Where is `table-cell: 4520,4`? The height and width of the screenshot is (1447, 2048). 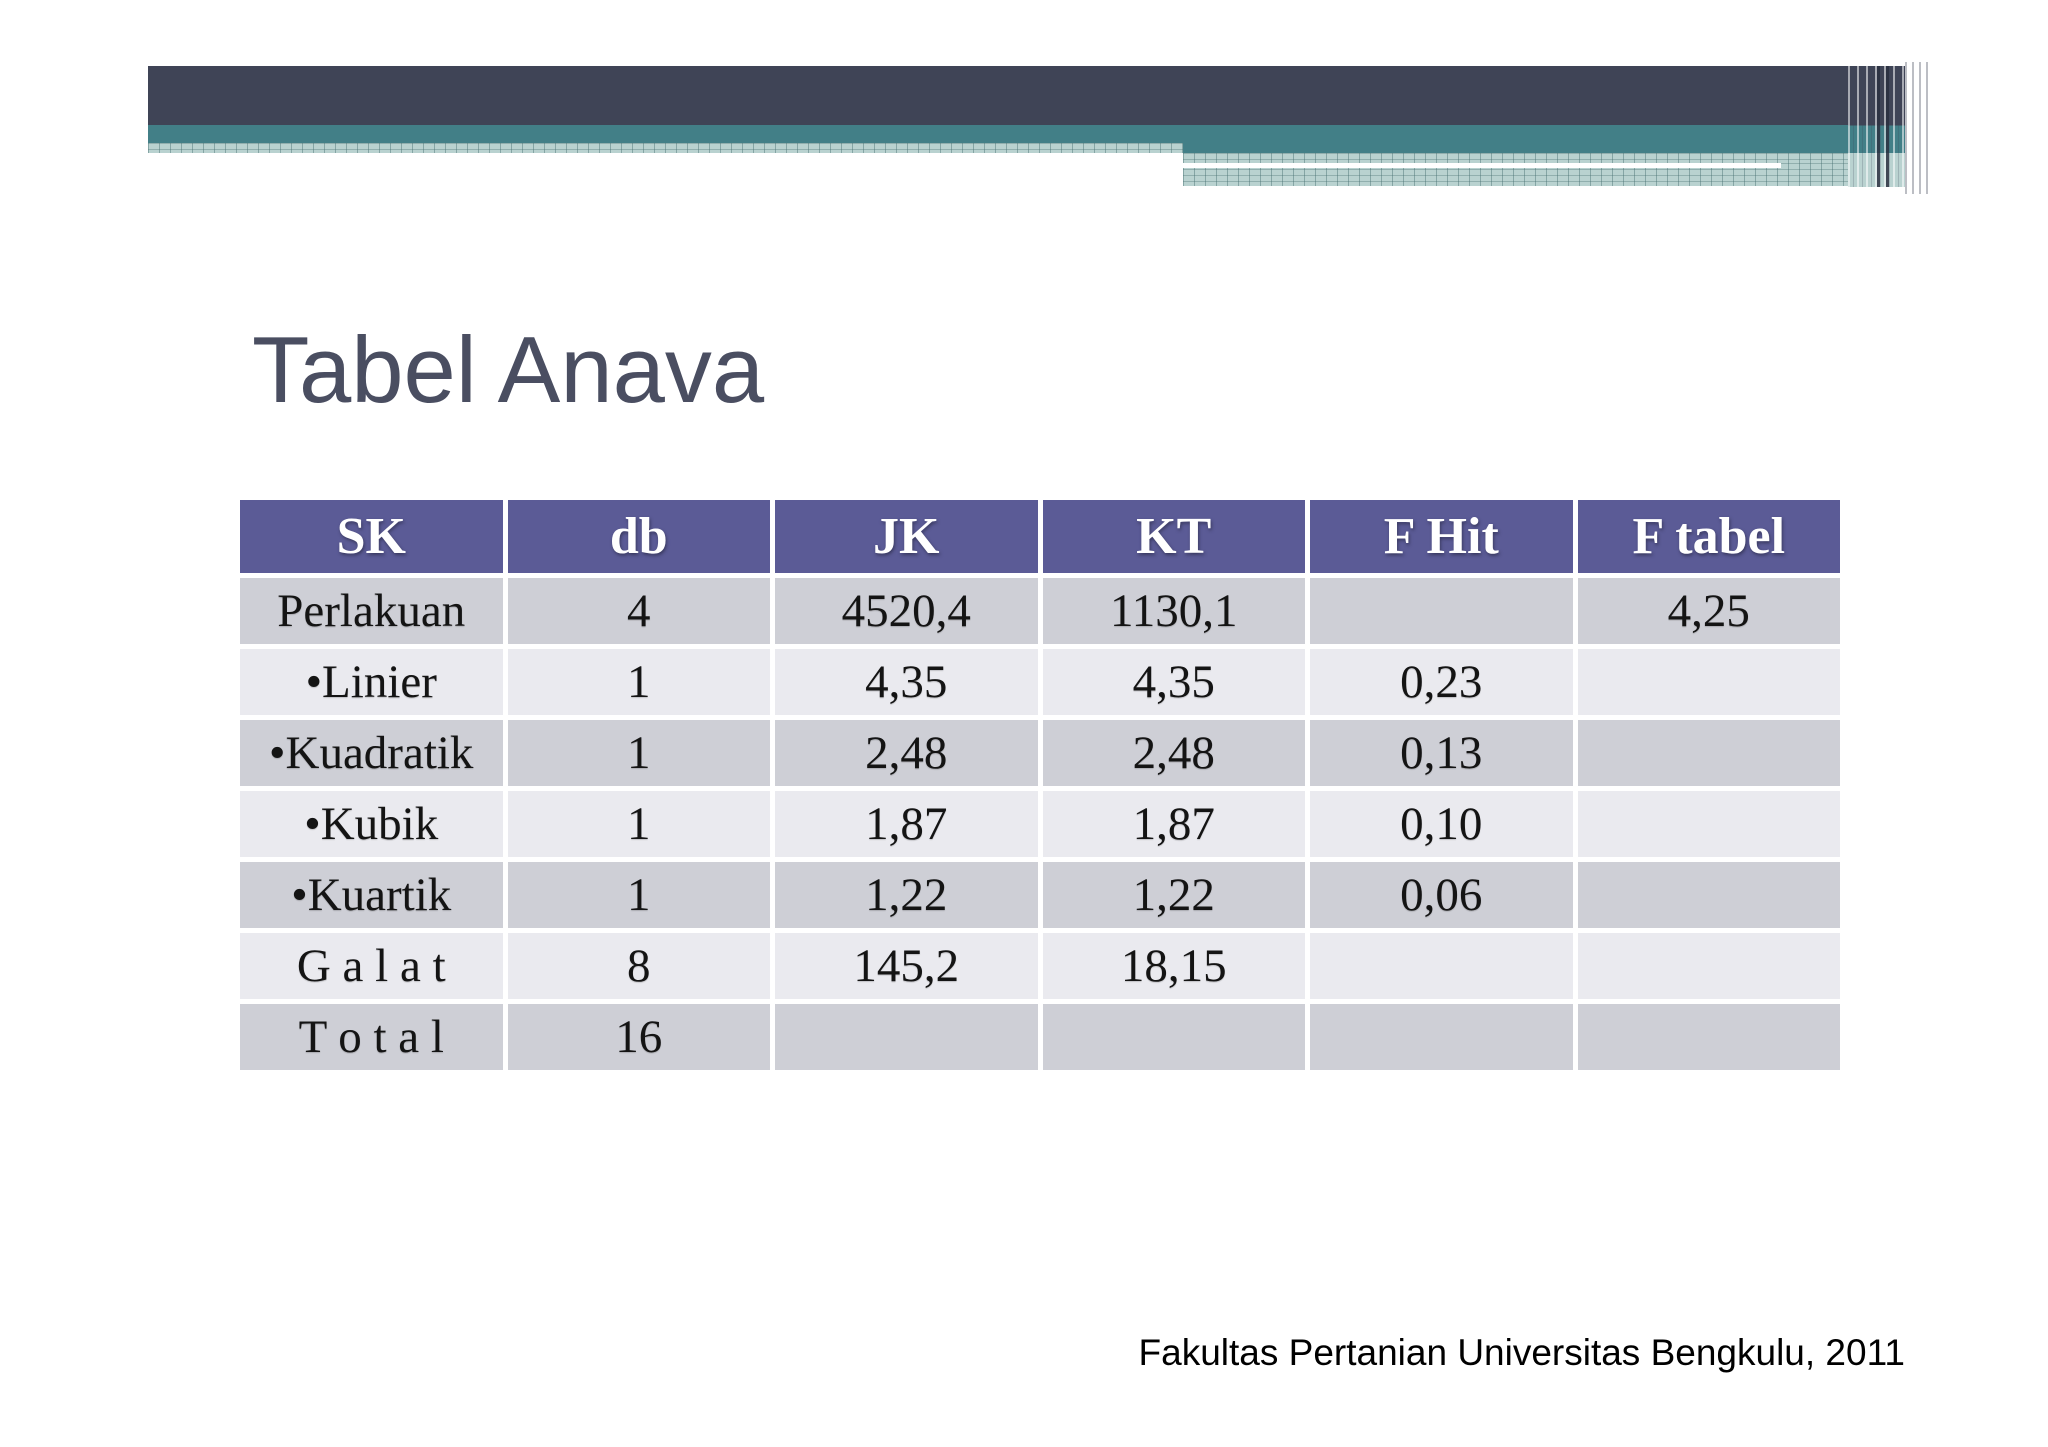 table-cell: 4520,4 is located at coordinates (906, 611).